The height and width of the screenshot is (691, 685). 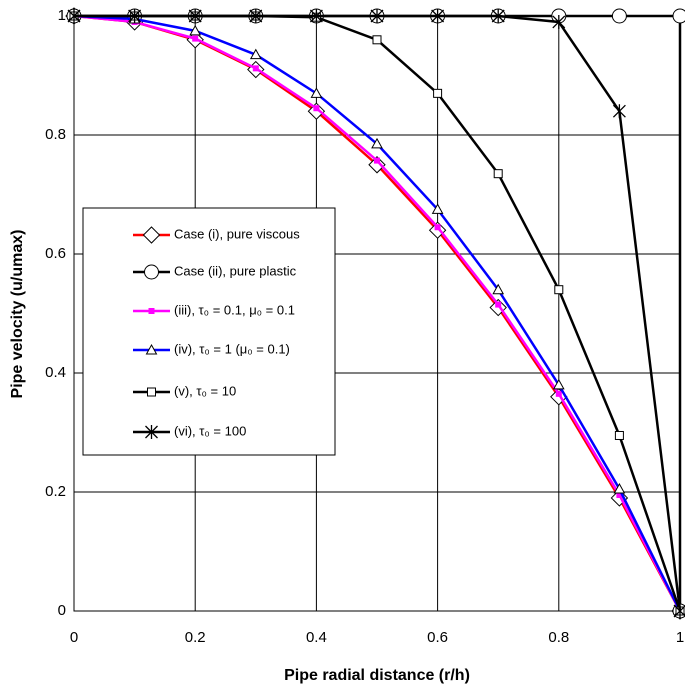 I want to click on legend-box, so click(x=209, y=331).